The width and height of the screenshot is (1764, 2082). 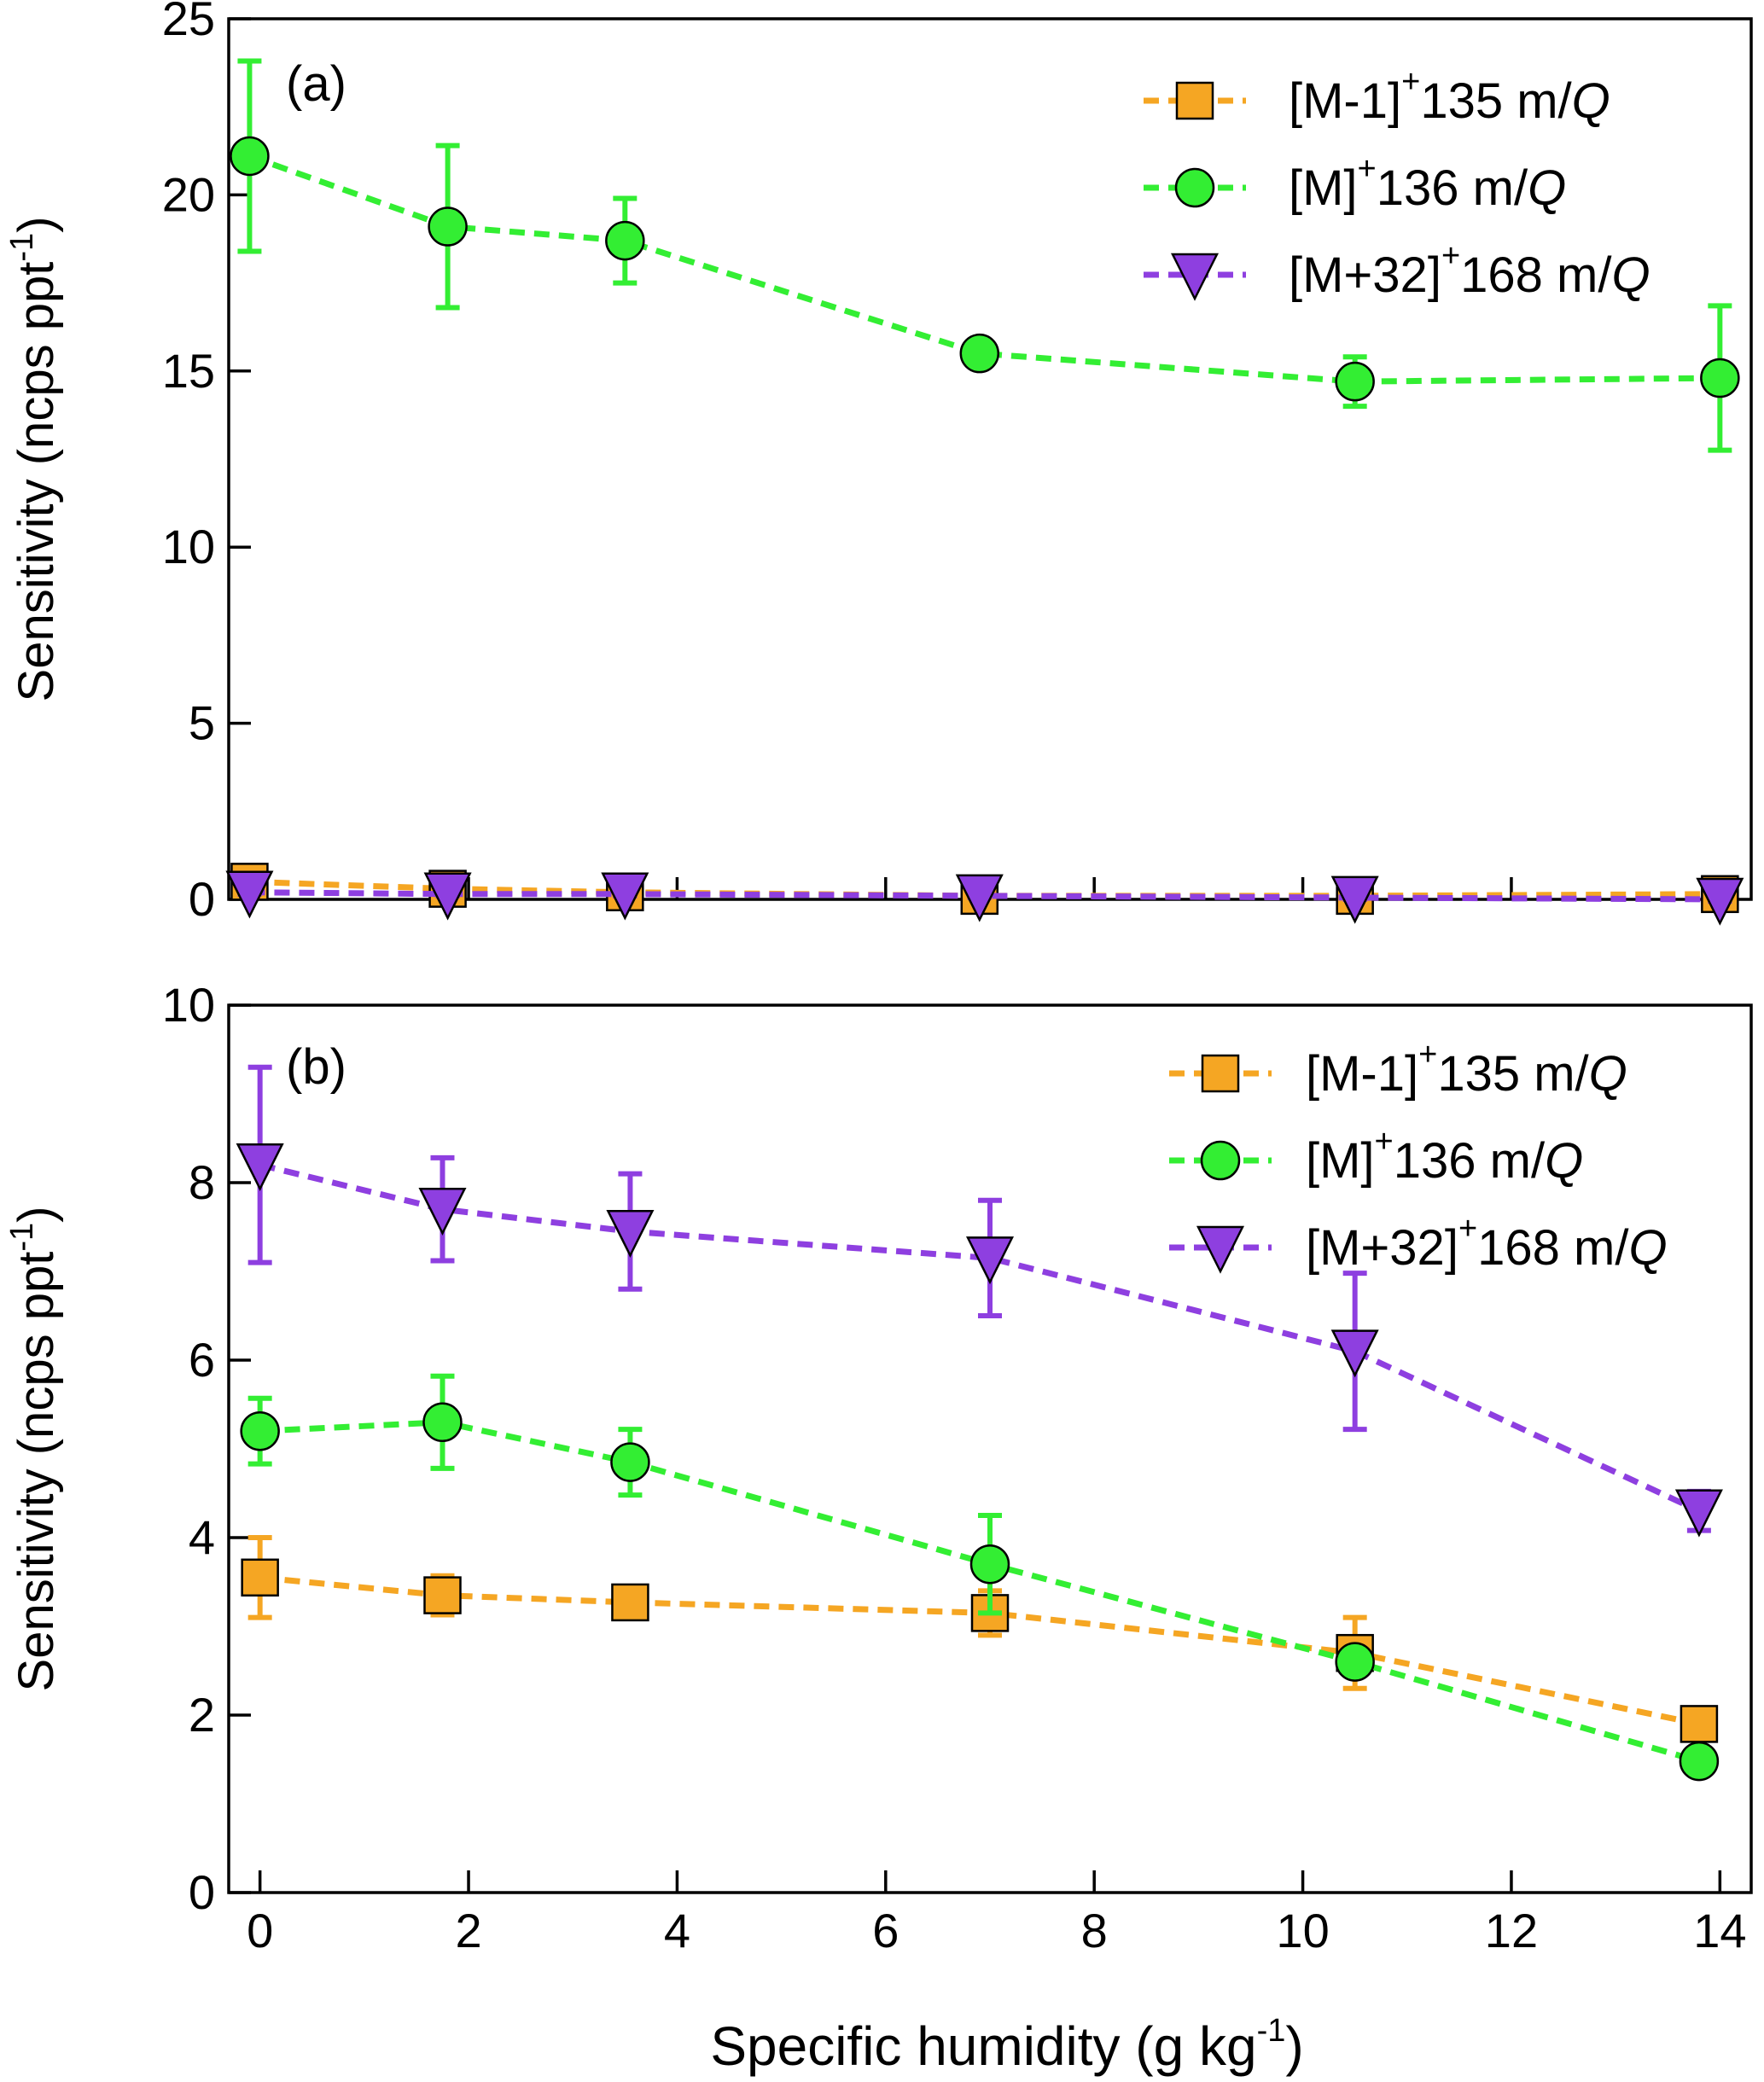 I want to click on panel-label: (b), so click(x=316, y=1067).